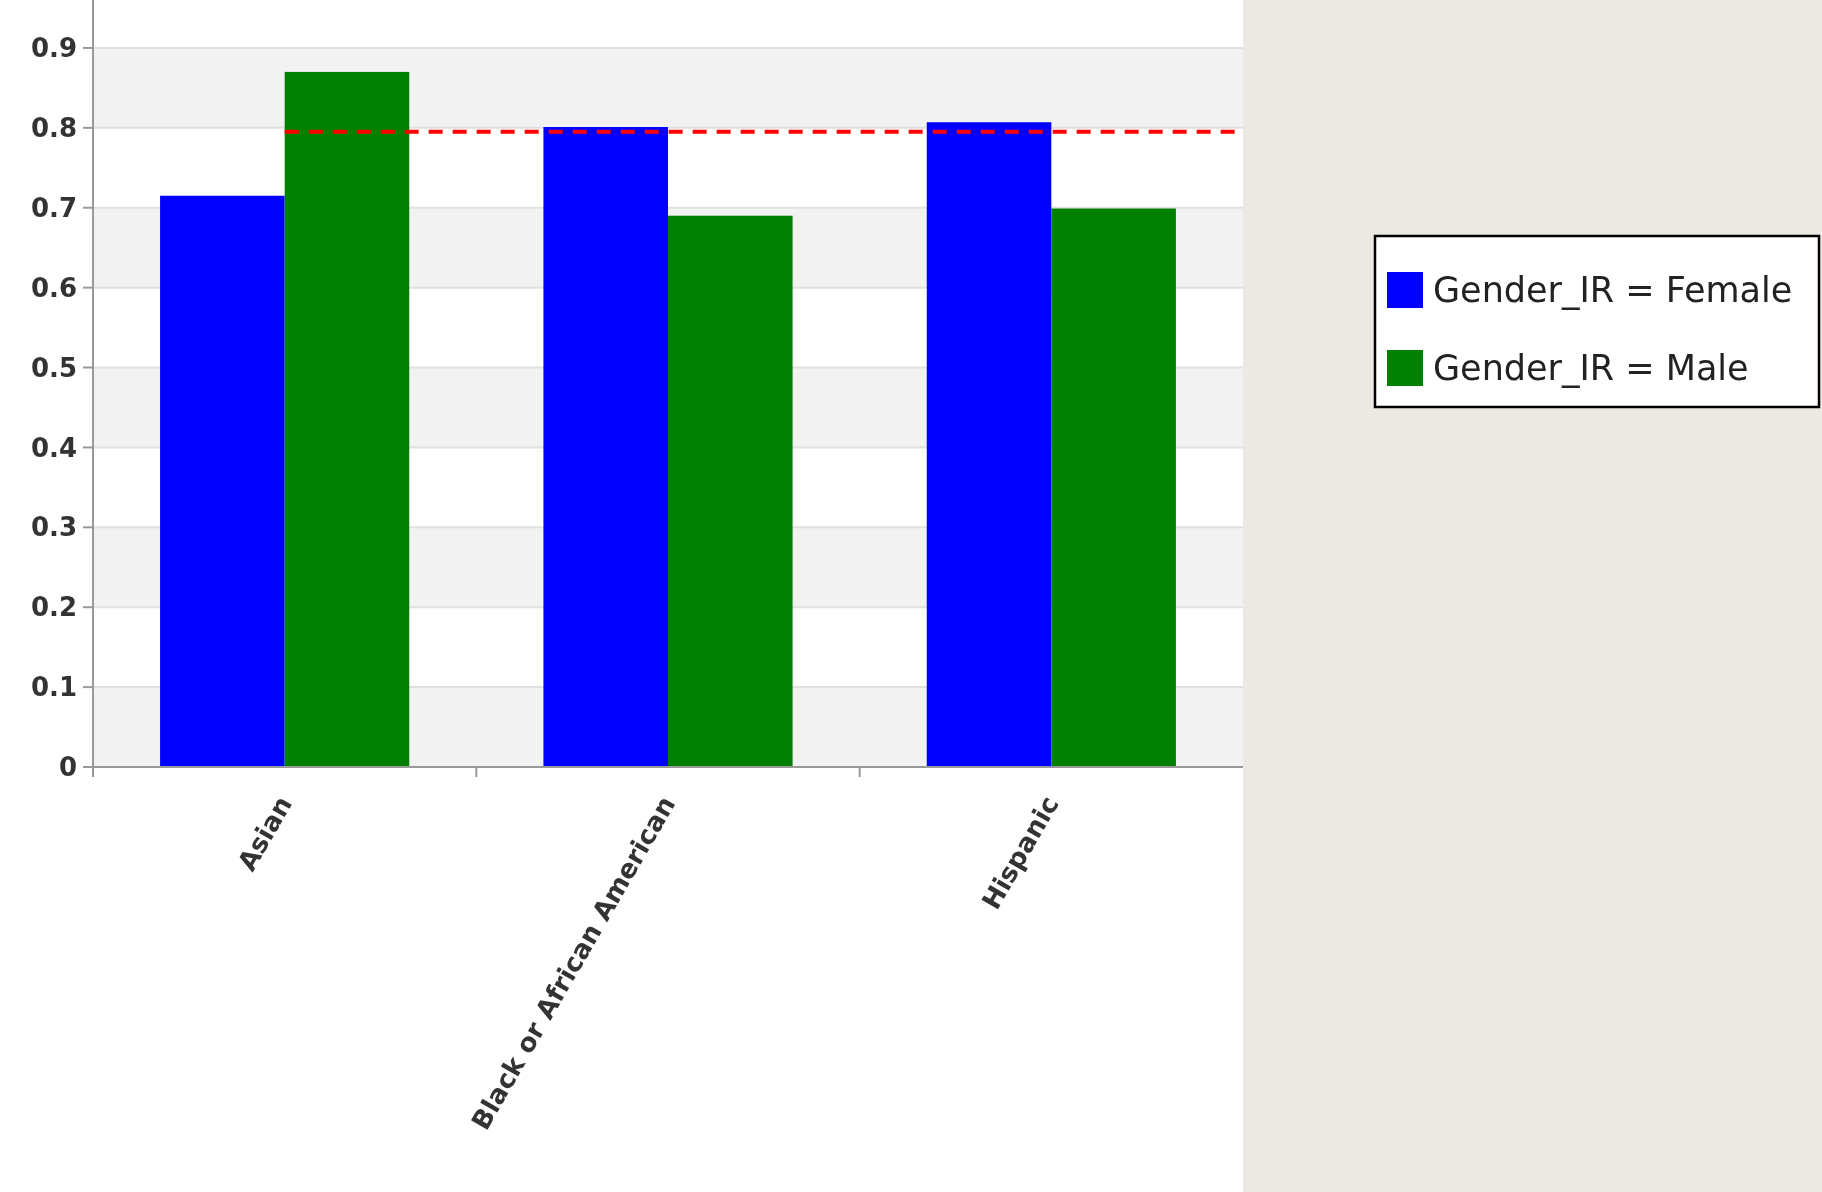 This screenshot has height=1192, width=1822. Describe the element at coordinates (53, 127) in the screenshot. I see `y-tick-label: 0.8` at that location.